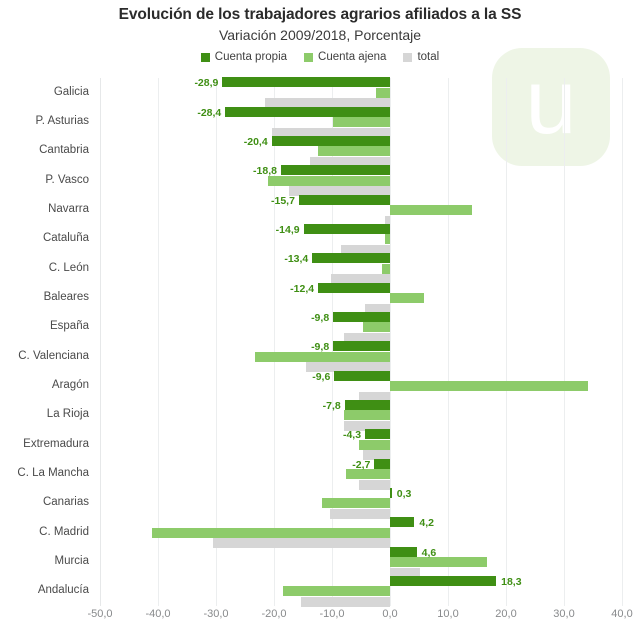  I want to click on chart-legend: Cuenta propia Cuenta ajena total, so click(320, 57).